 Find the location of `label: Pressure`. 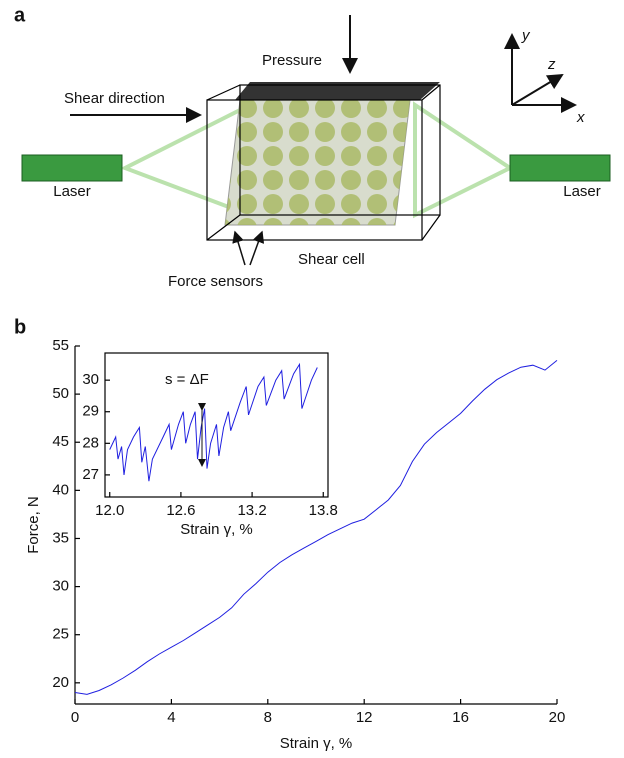

label: Pressure is located at coordinates (292, 60).